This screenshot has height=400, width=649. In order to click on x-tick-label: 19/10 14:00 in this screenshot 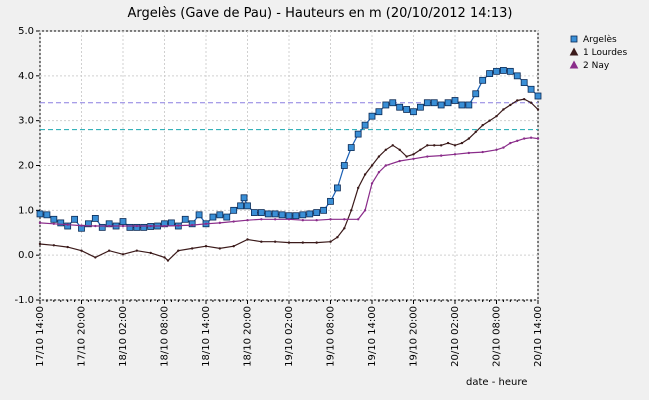, I will do `click(372, 336)`.